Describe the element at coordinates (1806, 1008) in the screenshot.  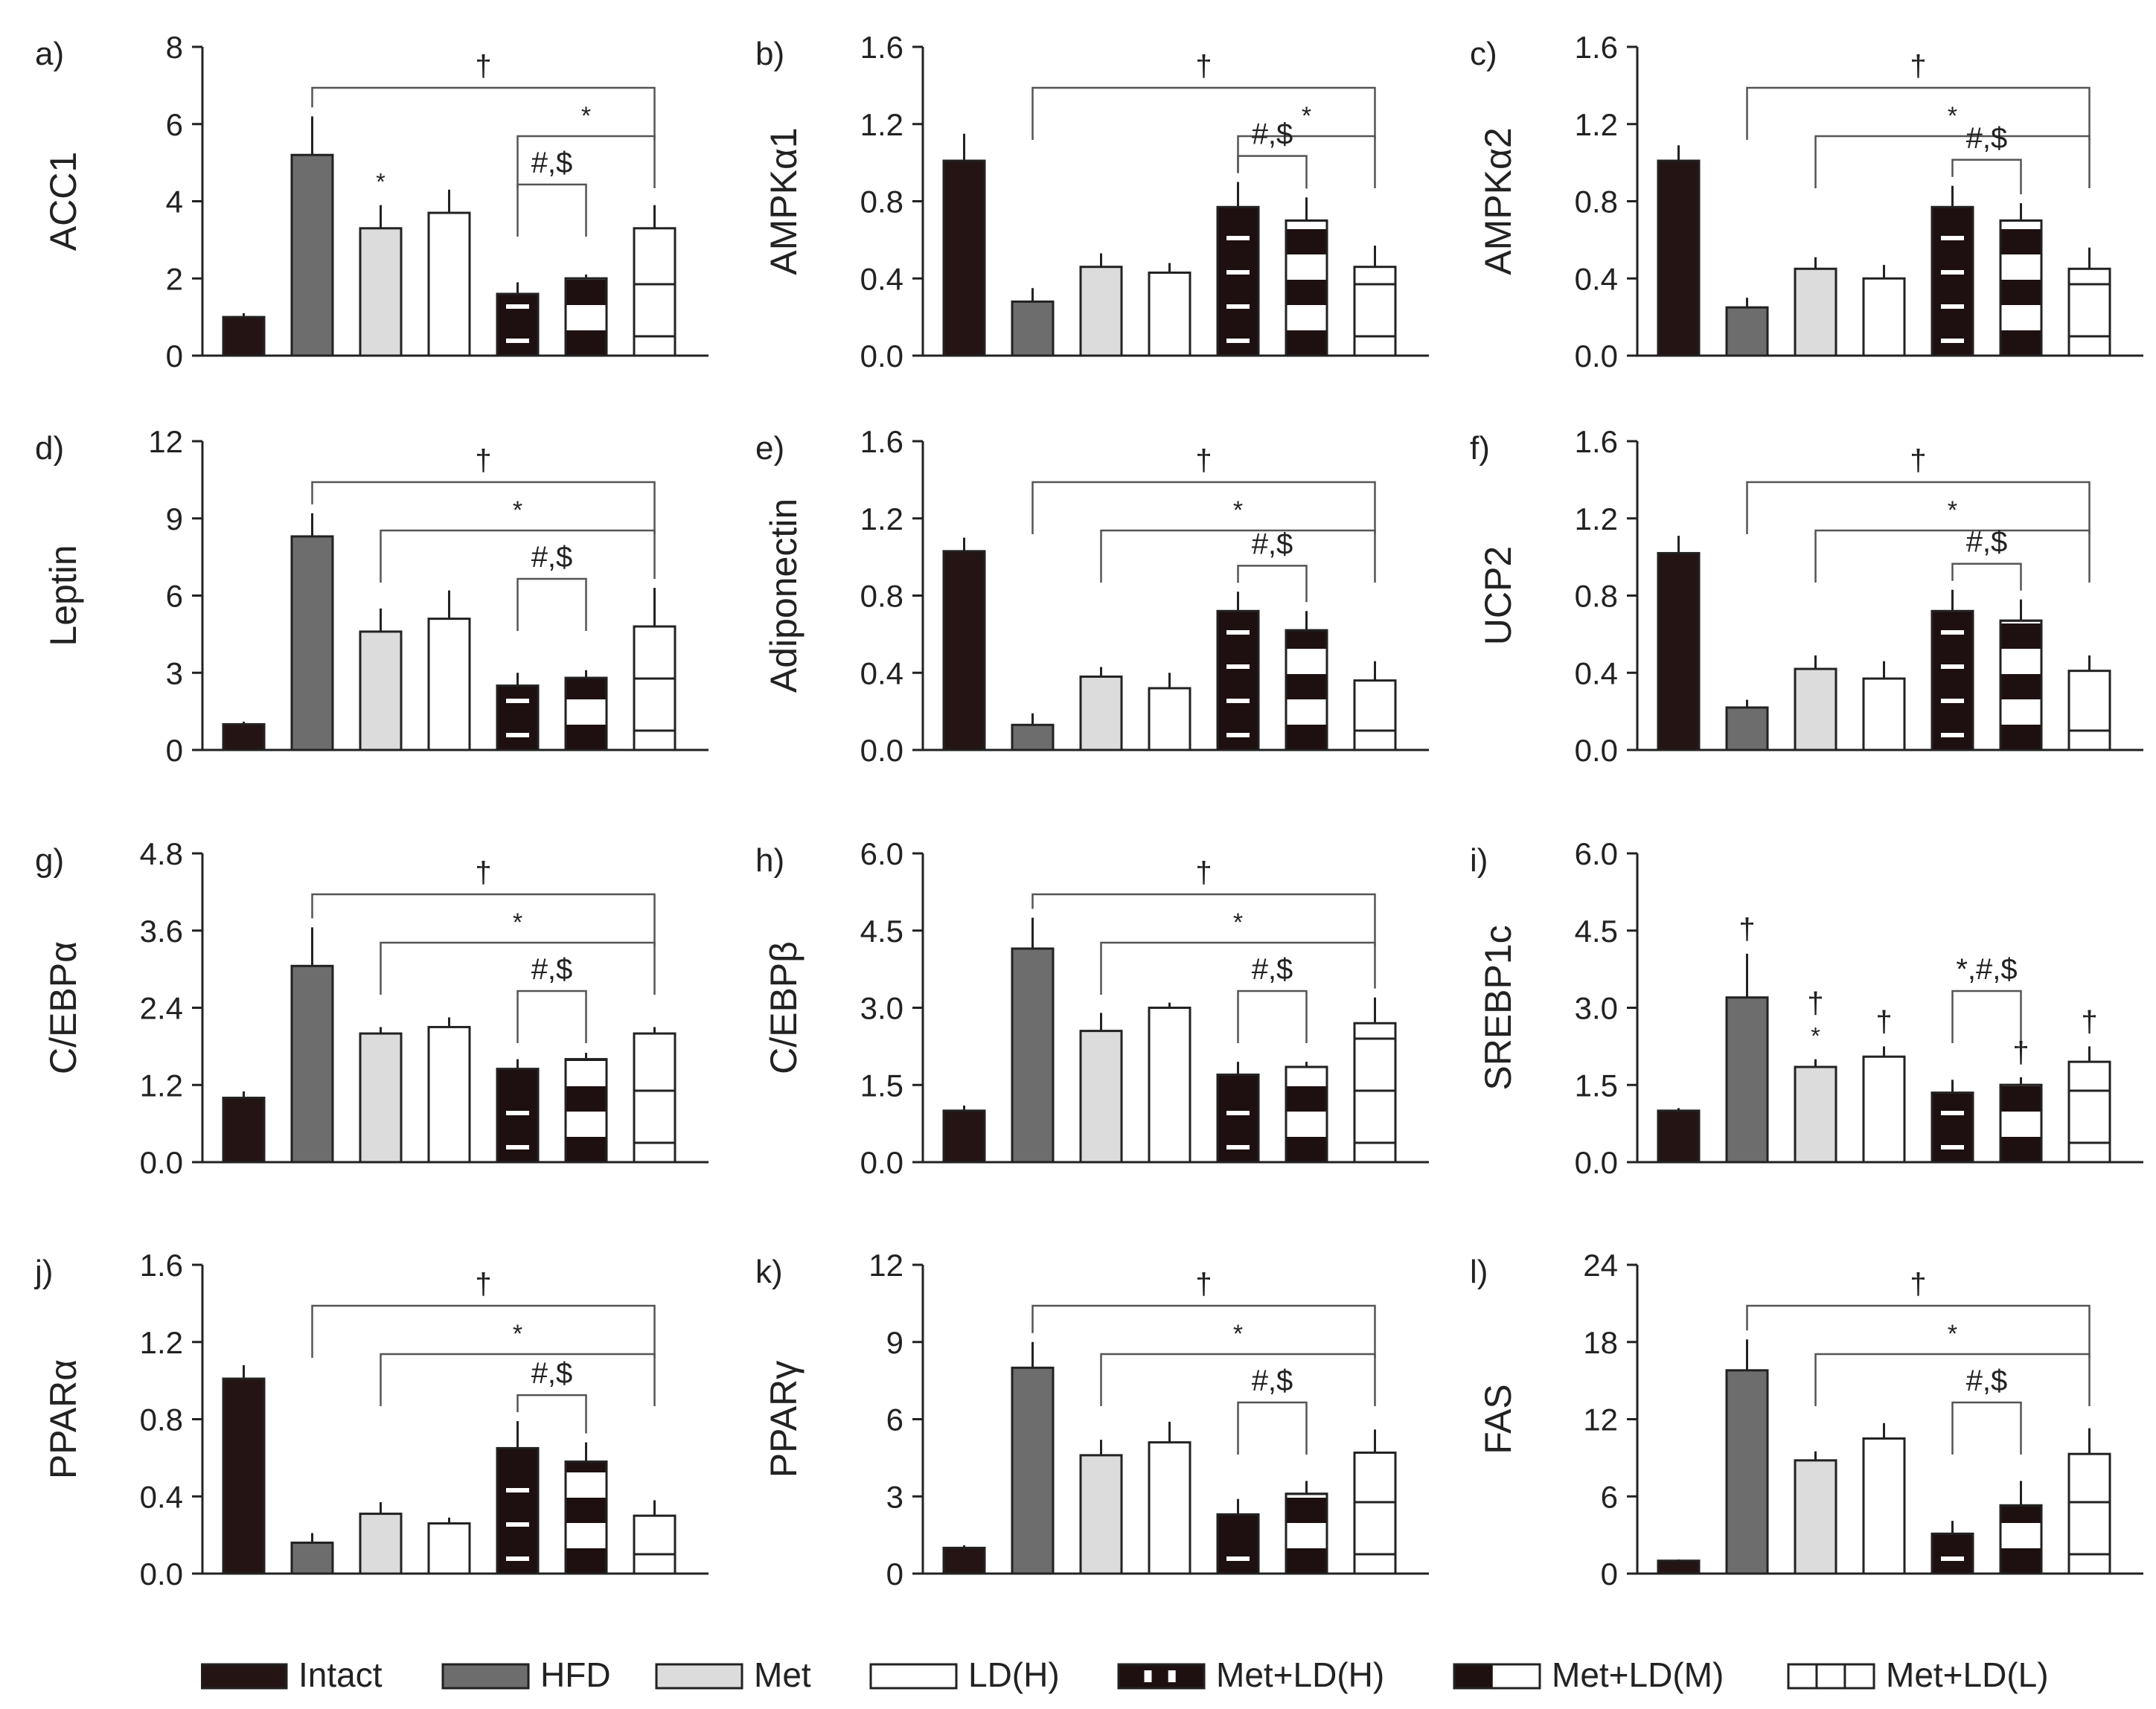
I see `panel-i: i) SREBP1c 0.0 1.5 3.0 4.5 6.0 *,#,$ † * † † † †` at that location.